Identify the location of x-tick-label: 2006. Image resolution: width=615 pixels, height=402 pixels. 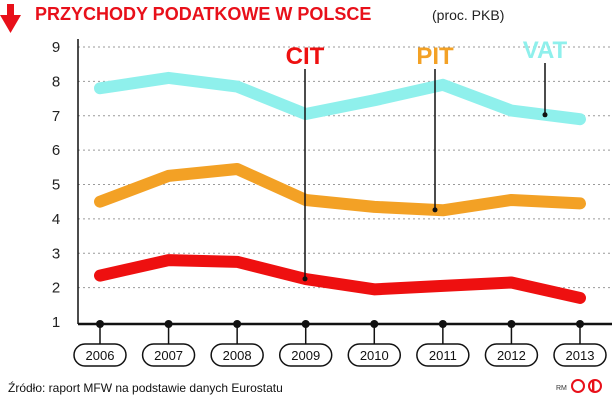
(100, 355).